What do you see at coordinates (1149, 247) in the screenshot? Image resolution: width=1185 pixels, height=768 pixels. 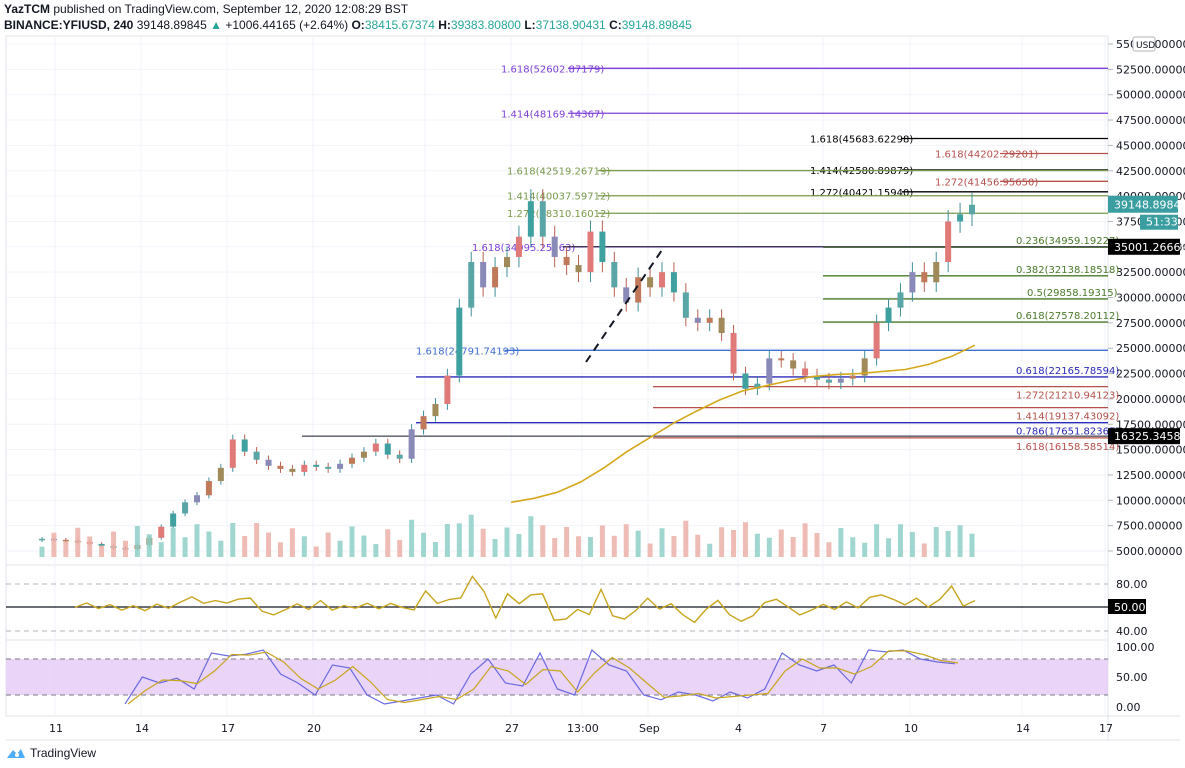 I see `hline-price-tag-label: 35001.26669` at bounding box center [1149, 247].